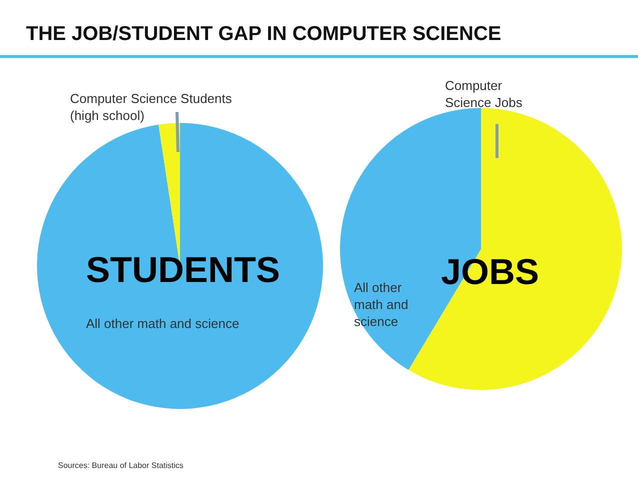  Describe the element at coordinates (121, 465) in the screenshot. I see `source-note: Sources: Bureau of Labor Statistics` at that location.